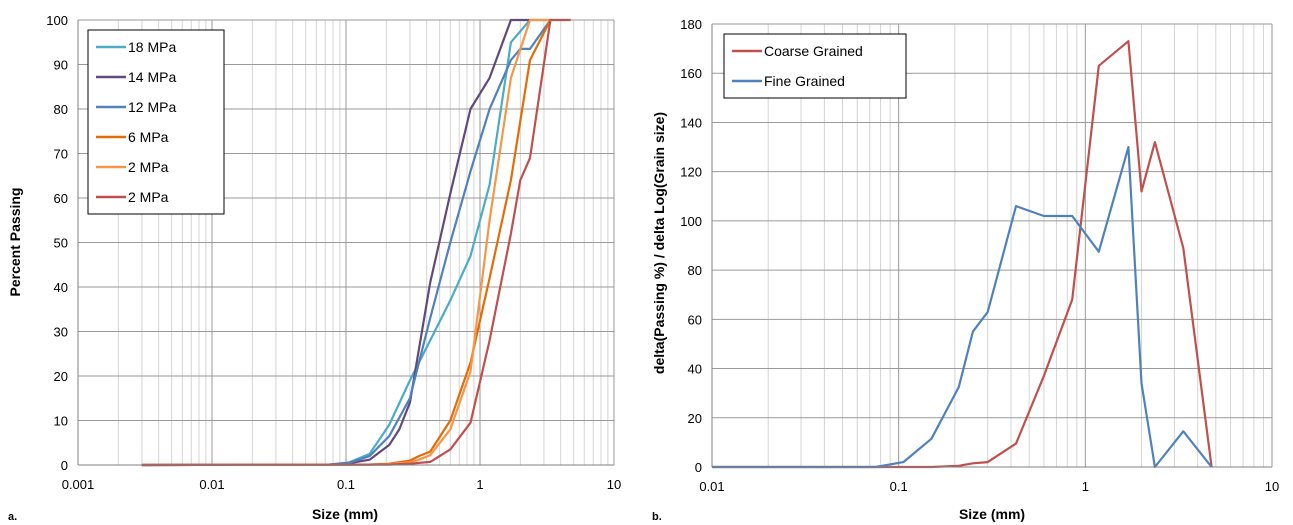 Image resolution: width=1293 pixels, height=525 pixels. What do you see at coordinates (992, 514) in the screenshot?
I see `chart-b-x-axis-label: Size (mm)` at bounding box center [992, 514].